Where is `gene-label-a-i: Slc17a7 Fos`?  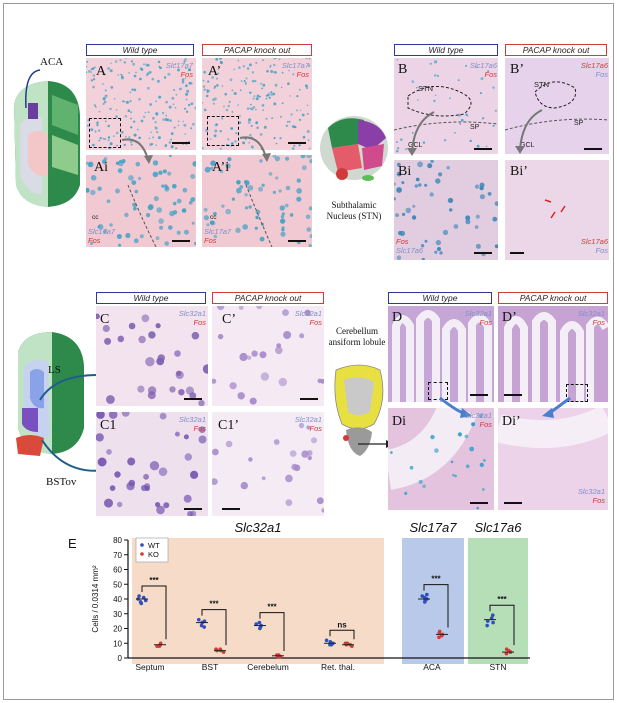 gene-label-a-i: Slc17a7 Fos is located at coordinates (102, 236).